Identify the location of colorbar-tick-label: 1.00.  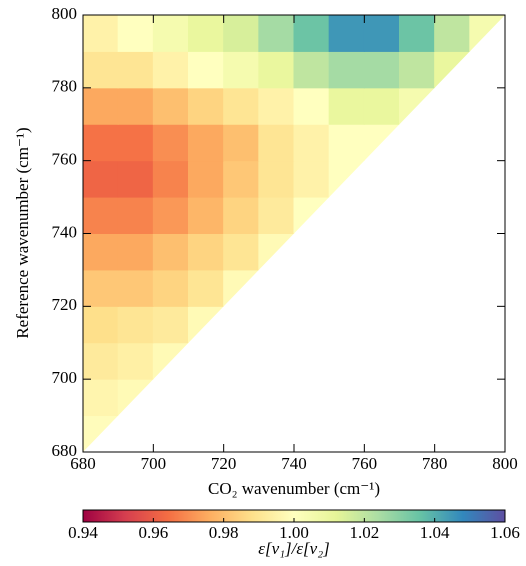
(294, 532).